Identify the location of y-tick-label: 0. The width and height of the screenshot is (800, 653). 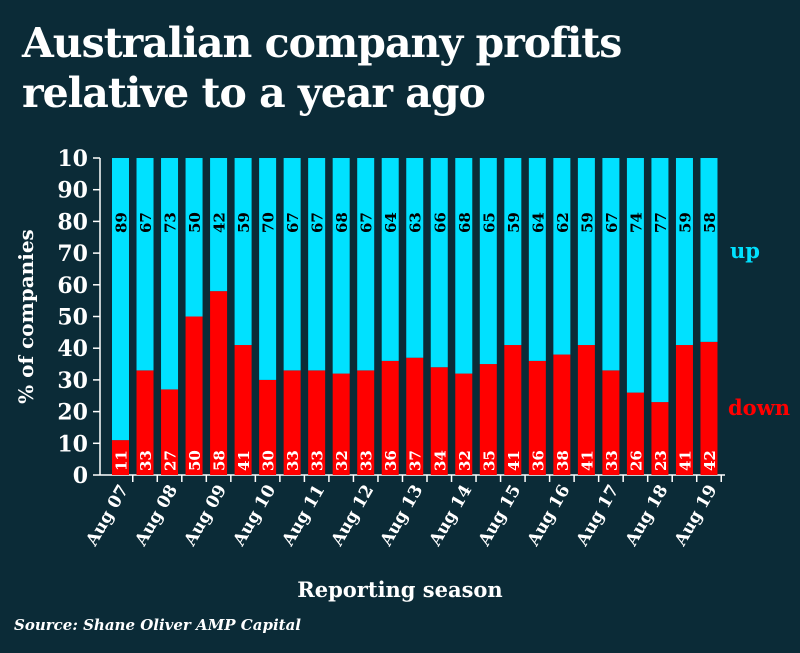
(80, 476).